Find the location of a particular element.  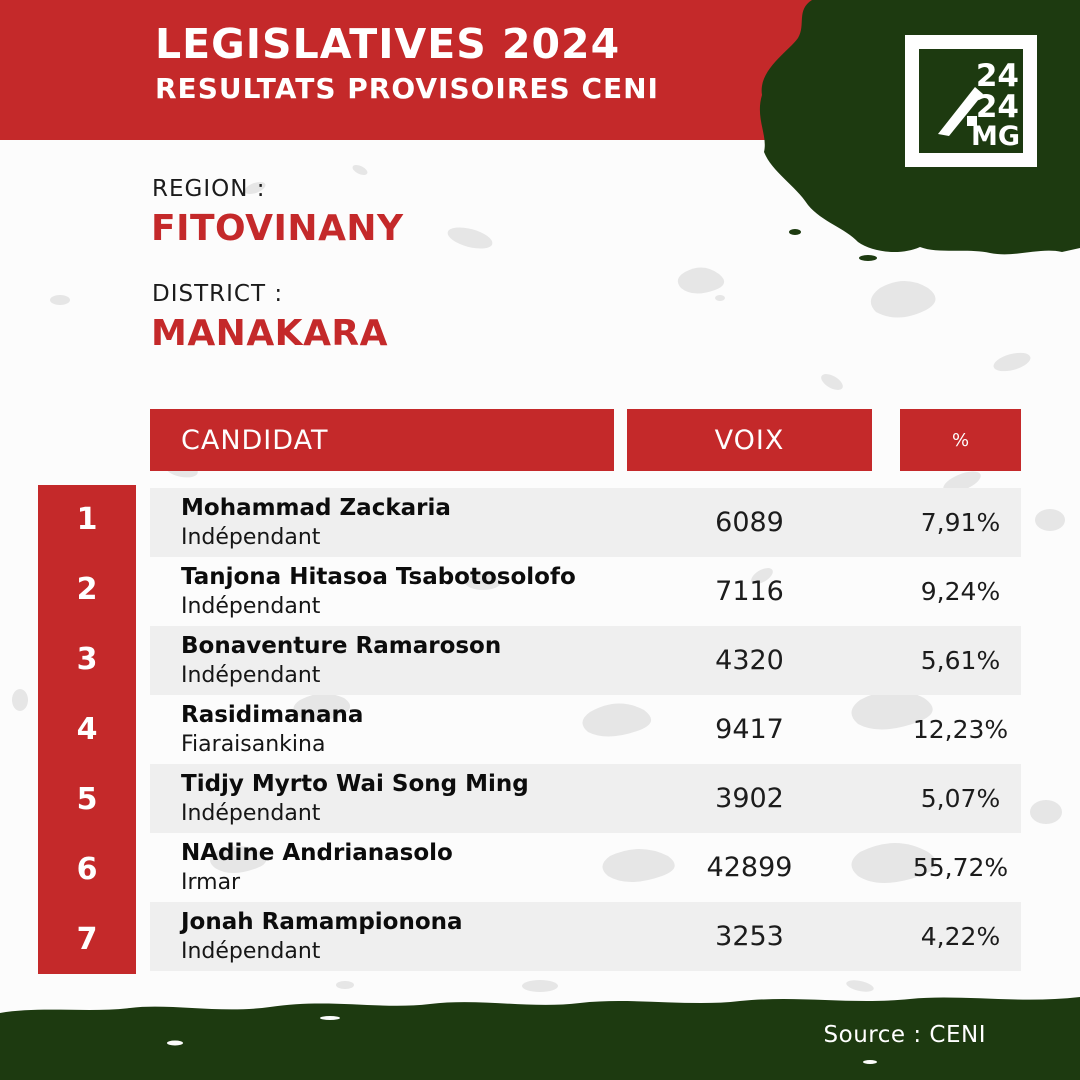

page-title: LEGISLATIVES 2024 is located at coordinates (388, 44).